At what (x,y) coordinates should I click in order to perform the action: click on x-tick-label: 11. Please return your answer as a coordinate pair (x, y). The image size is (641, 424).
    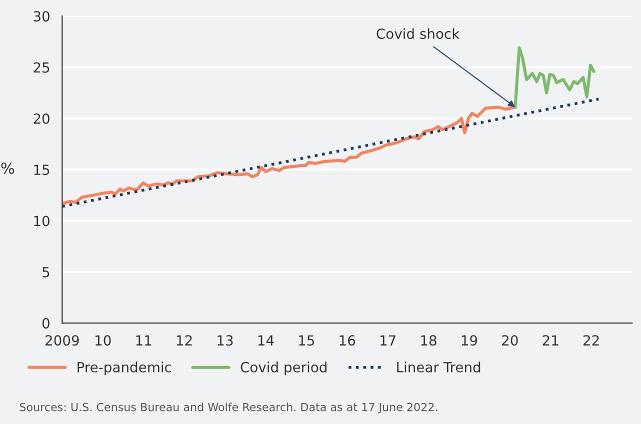
    Looking at the image, I should click on (144, 340).